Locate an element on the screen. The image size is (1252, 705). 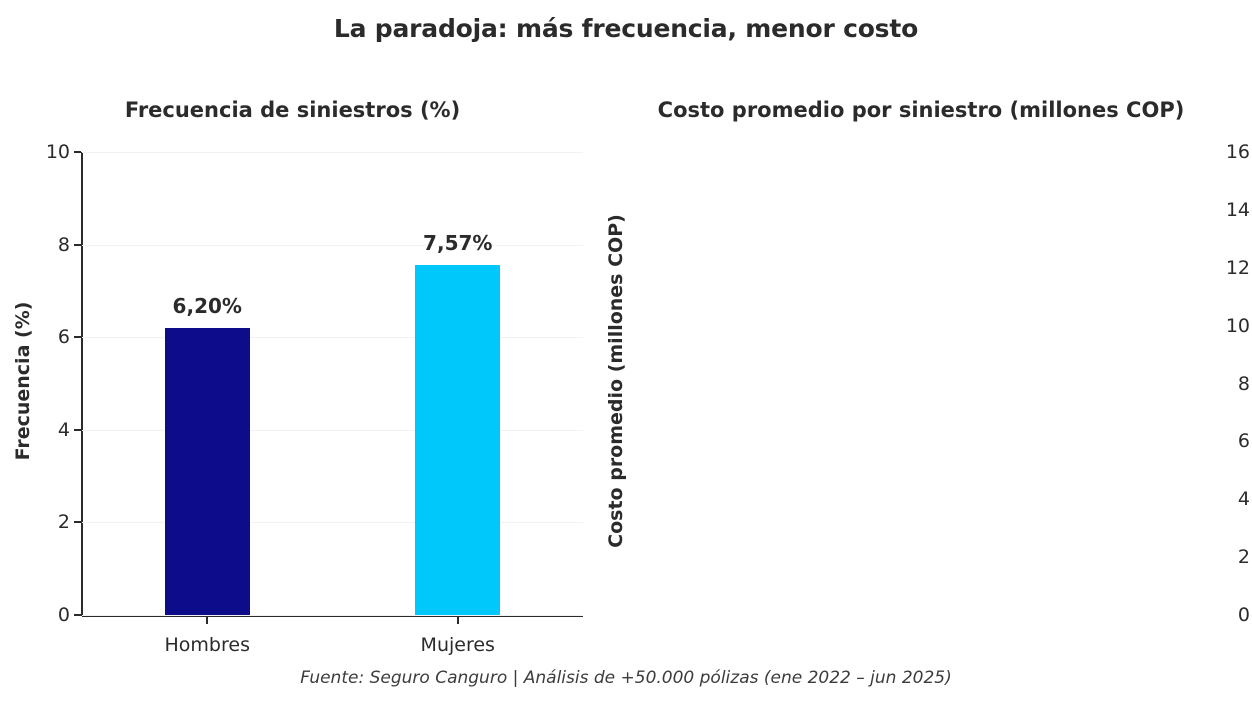
y-tick-label-costo-4: 4 is located at coordinates (1243, 499).